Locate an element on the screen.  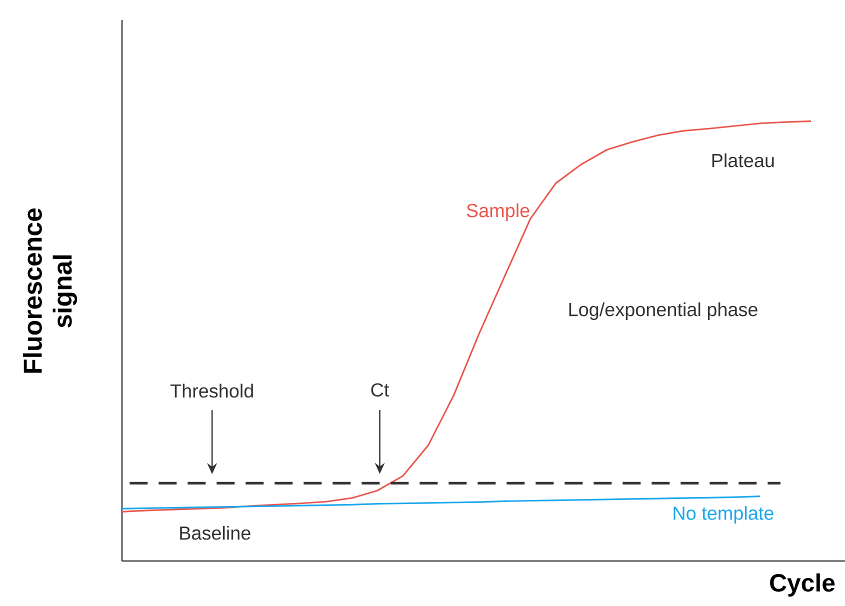
annotation: Ct is located at coordinates (380, 390).